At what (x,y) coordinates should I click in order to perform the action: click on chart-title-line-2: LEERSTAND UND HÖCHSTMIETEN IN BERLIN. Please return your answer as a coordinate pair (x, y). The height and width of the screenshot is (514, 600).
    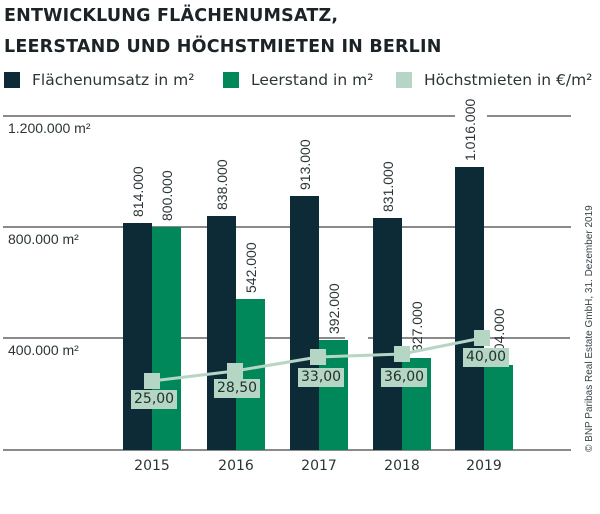
    Looking at the image, I should click on (223, 47).